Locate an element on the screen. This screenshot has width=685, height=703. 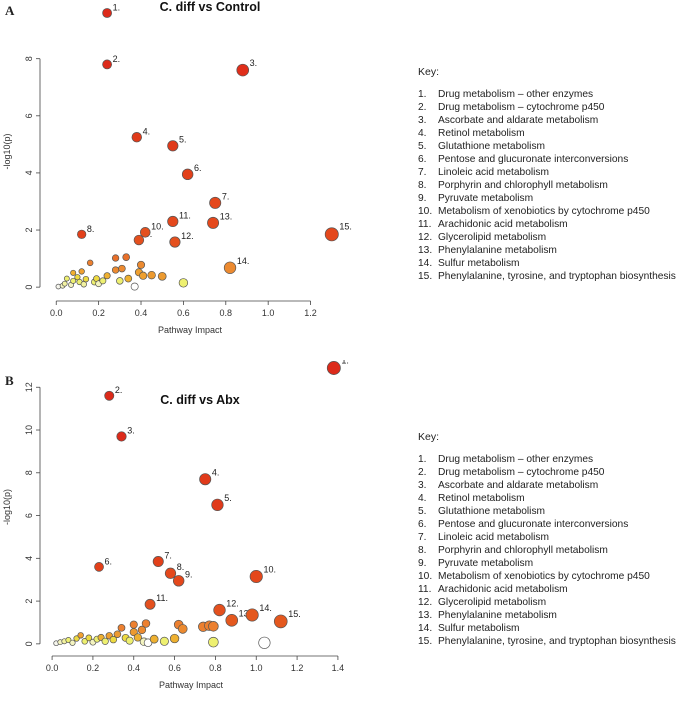
key-item: 1. Drug metabolism – other enzymes is located at coordinates (549, 94).